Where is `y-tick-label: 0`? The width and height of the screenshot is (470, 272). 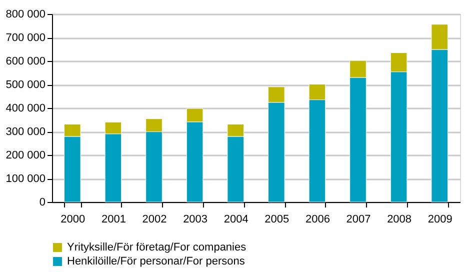
y-tick-label: 0 is located at coordinates (42, 202).